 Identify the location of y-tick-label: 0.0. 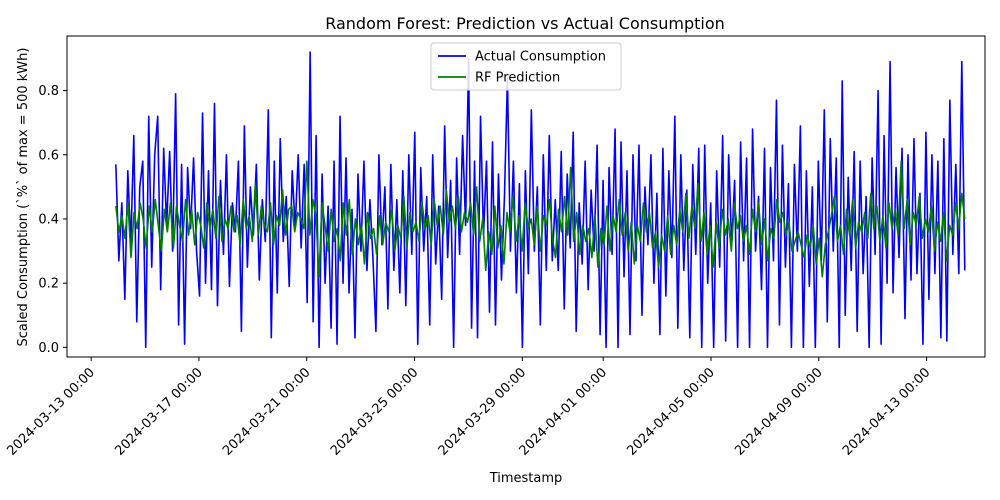
(48, 348).